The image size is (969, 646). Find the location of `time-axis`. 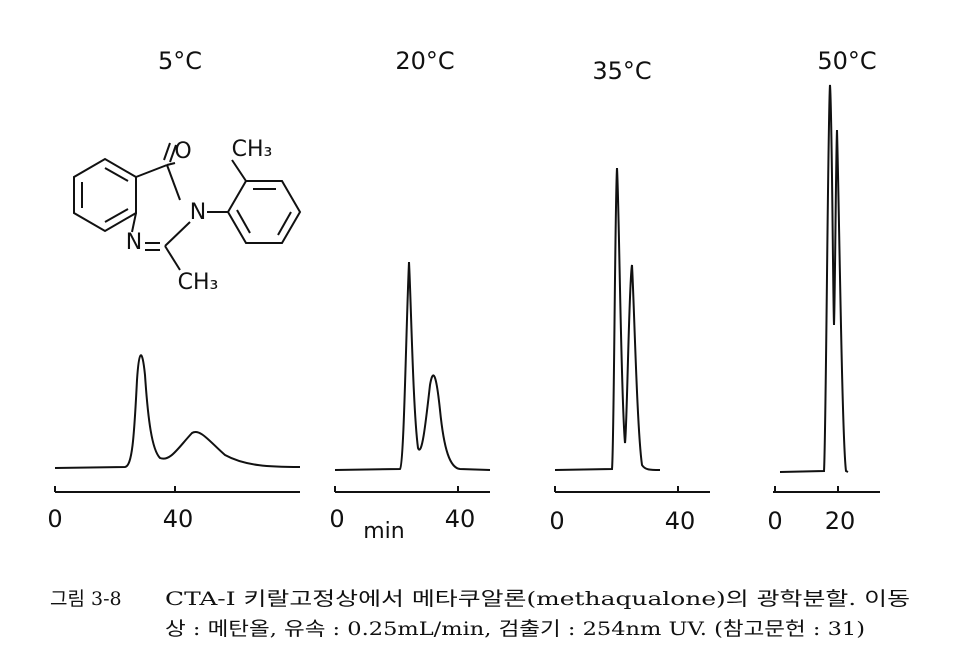

time-axis is located at coordinates (467, 489).